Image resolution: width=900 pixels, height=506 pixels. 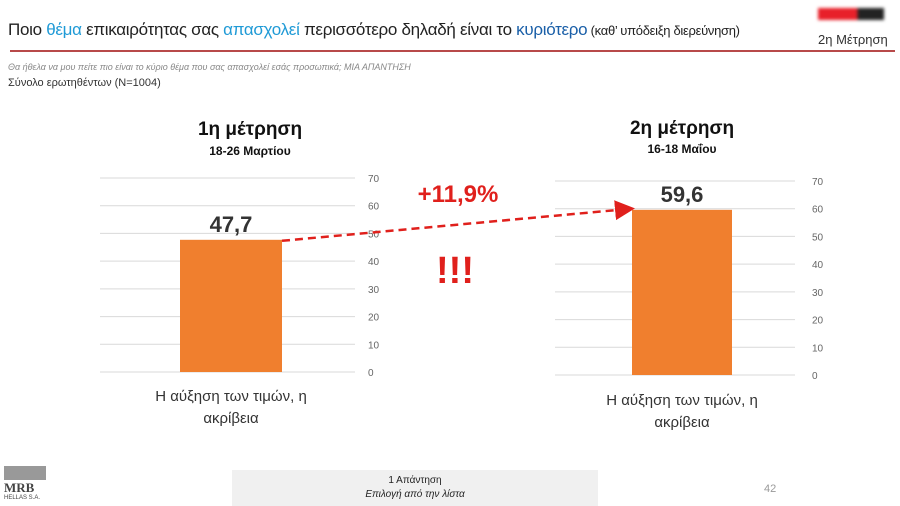 What do you see at coordinates (455, 271) in the screenshot?
I see `exclamation-marks: !!!` at bounding box center [455, 271].